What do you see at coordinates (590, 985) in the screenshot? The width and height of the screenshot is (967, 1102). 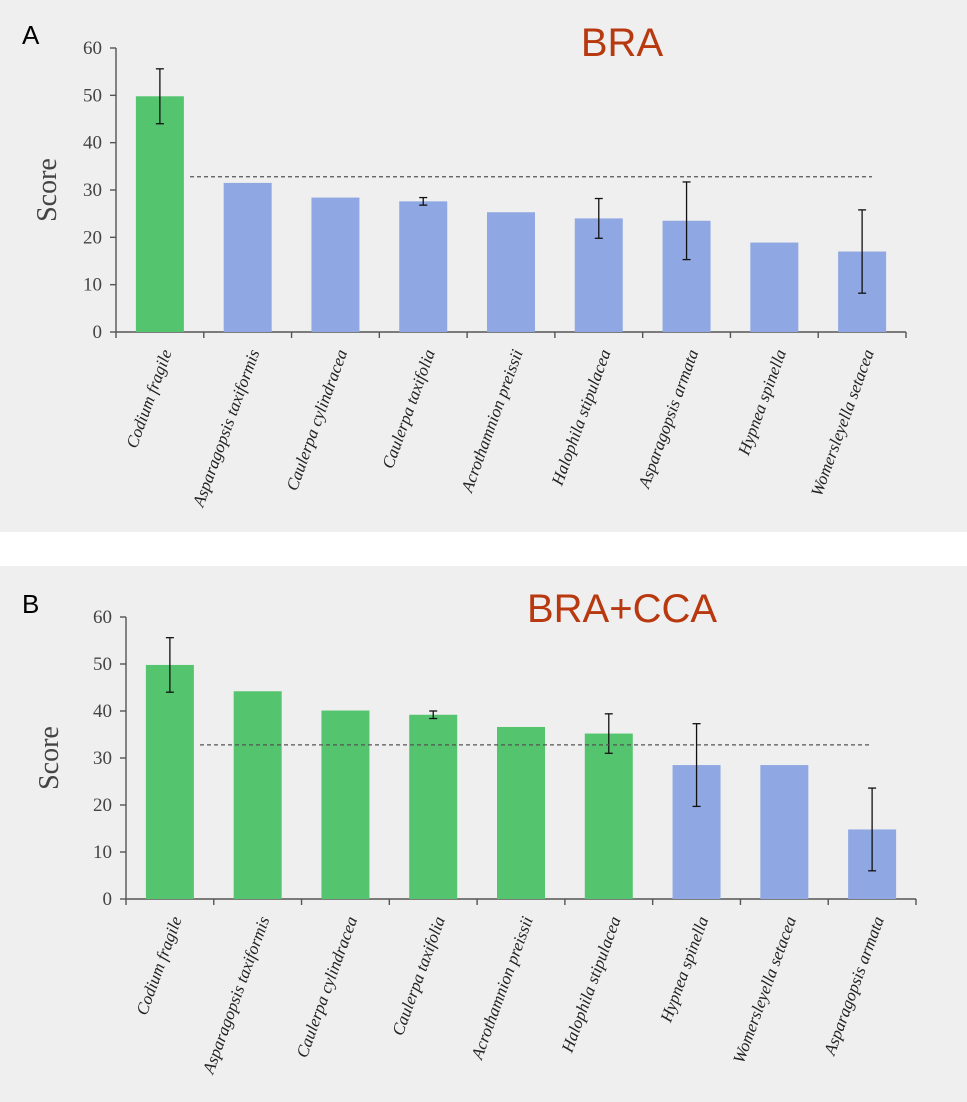 I see `category-label-b: Halophila stipulacea` at bounding box center [590, 985].